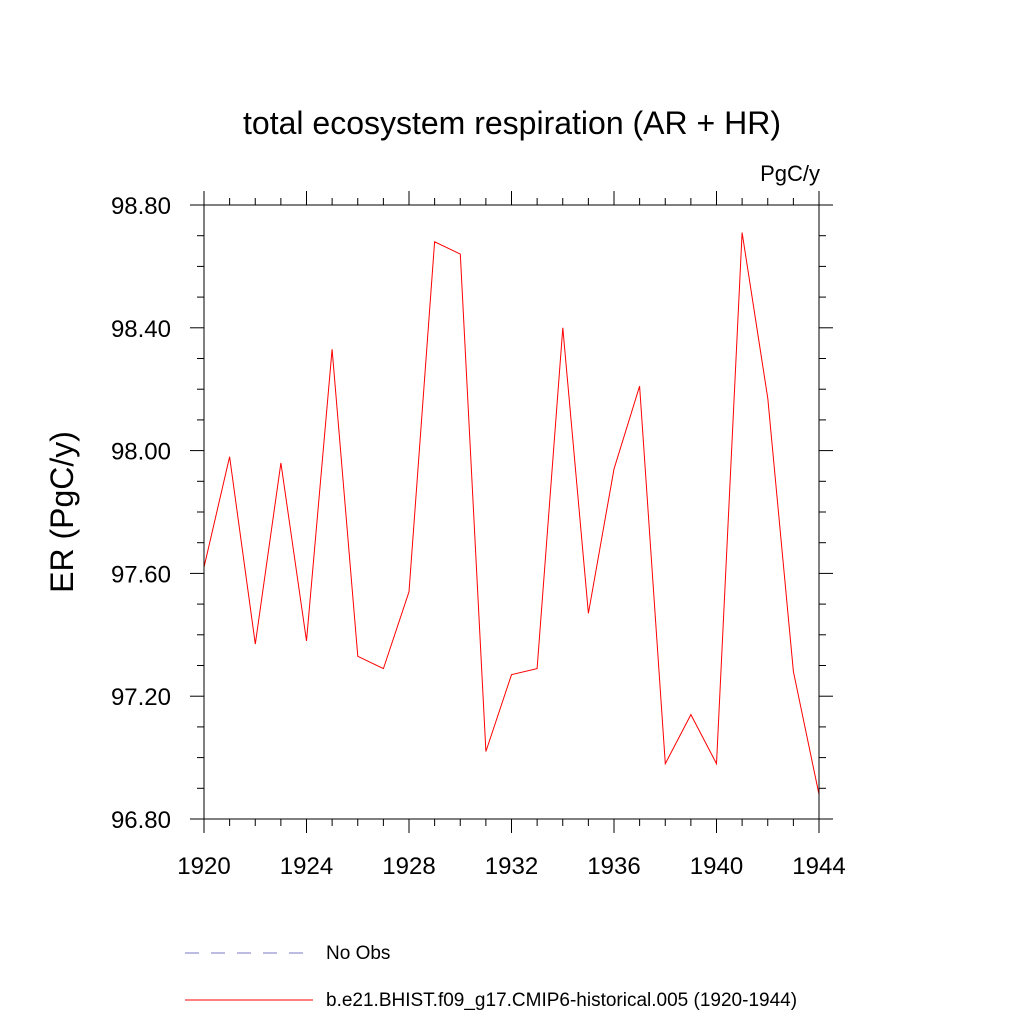 This screenshot has height=1024, width=1024. Describe the element at coordinates (790, 173) in the screenshot. I see `units-label: PgC/y` at that location.